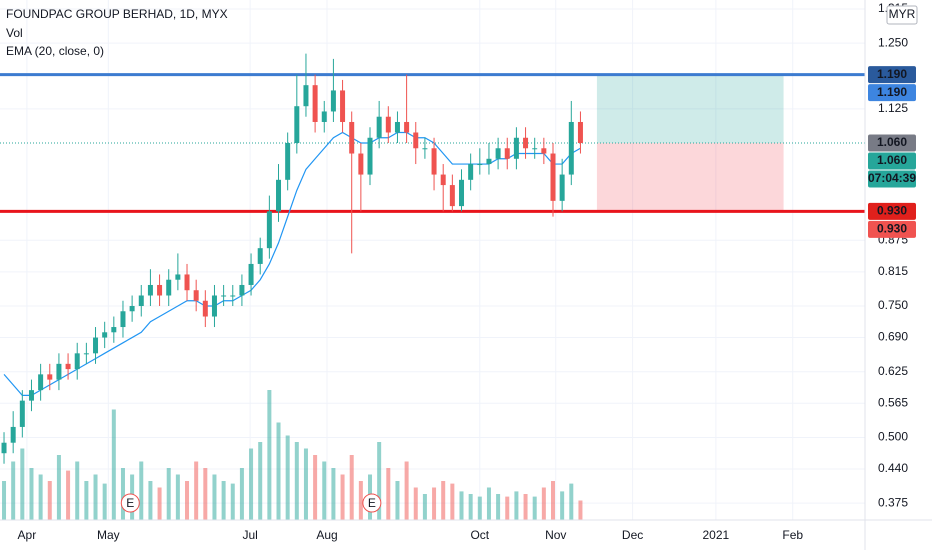 Image resolution: width=932 pixels, height=550 pixels. Describe the element at coordinates (893, 402) in the screenshot. I see `y-tick-label: 0.565` at that location.